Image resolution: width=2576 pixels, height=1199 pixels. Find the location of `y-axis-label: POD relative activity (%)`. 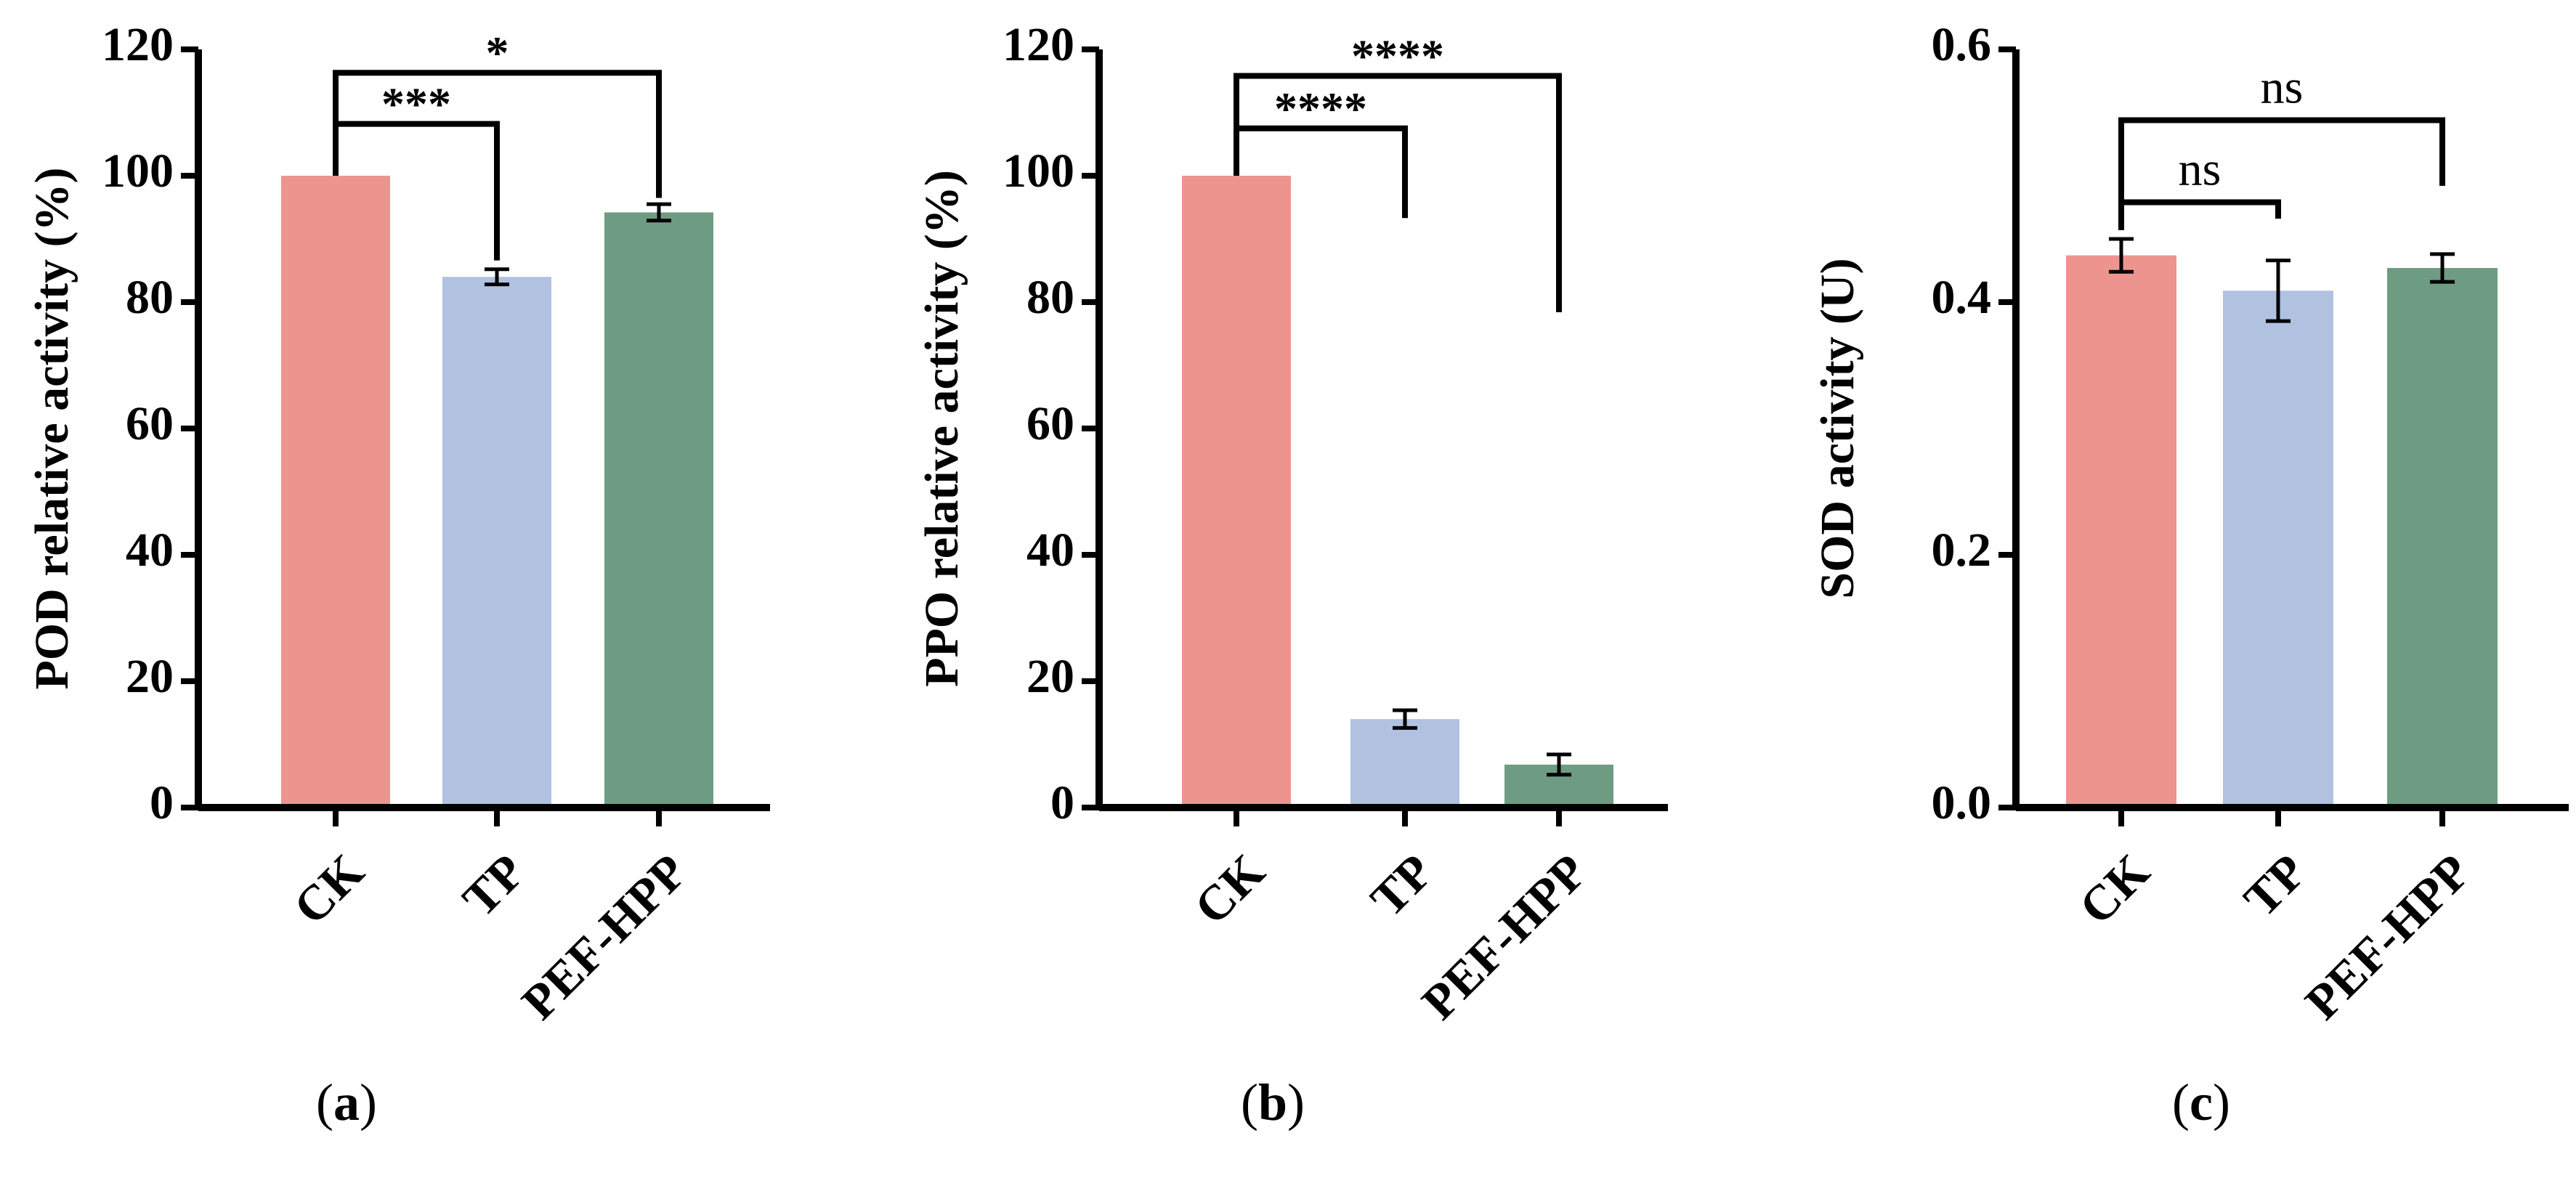

y-axis-label: POD relative activity (%) is located at coordinates (51, 428).